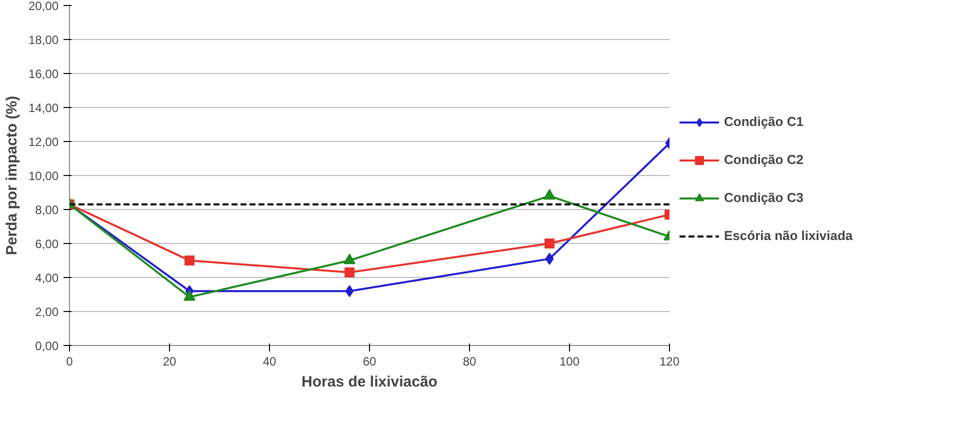  I want to click on legend-label: Condição C2, so click(764, 159).